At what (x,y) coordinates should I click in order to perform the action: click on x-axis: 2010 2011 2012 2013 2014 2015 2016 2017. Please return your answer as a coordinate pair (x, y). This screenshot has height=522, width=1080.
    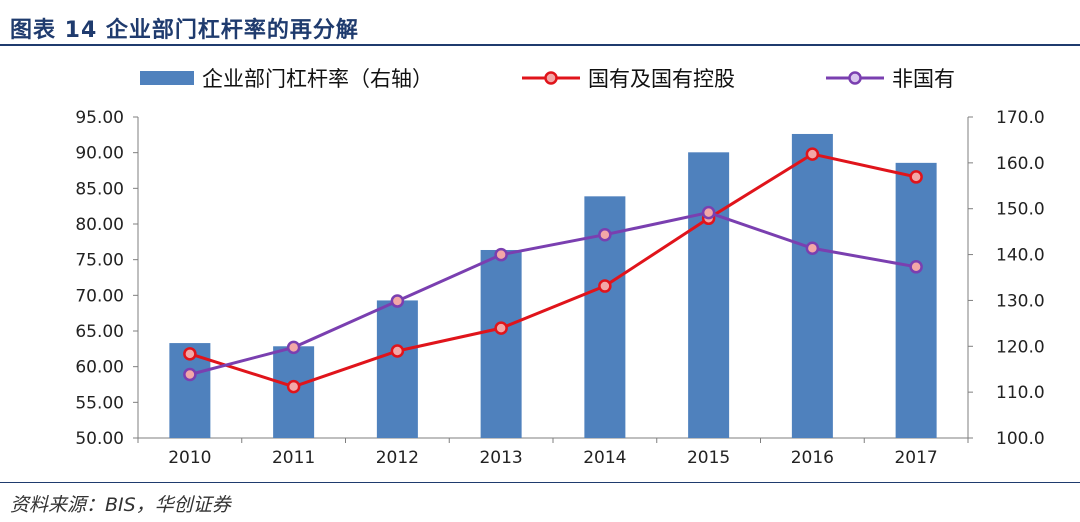
    Looking at the image, I should click on (553, 452).